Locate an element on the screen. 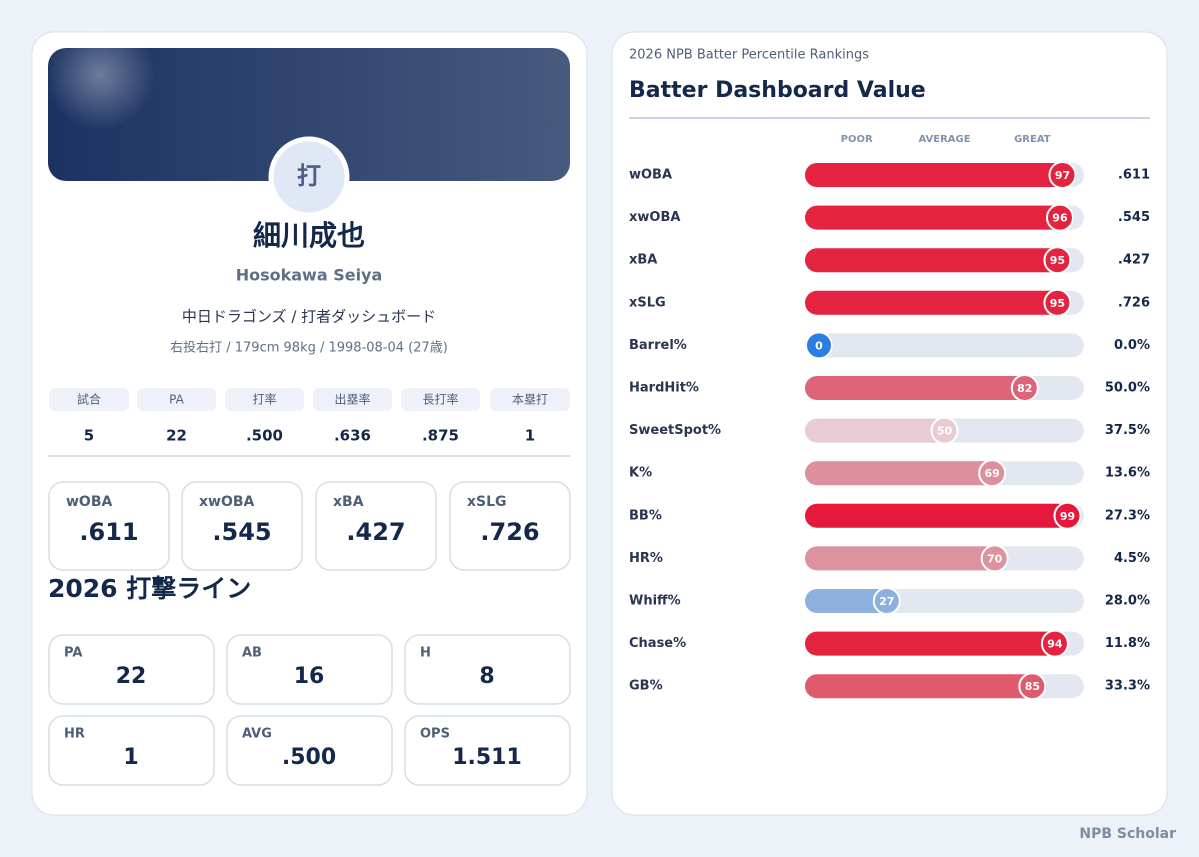  category-label: Chase% is located at coordinates (657, 643).